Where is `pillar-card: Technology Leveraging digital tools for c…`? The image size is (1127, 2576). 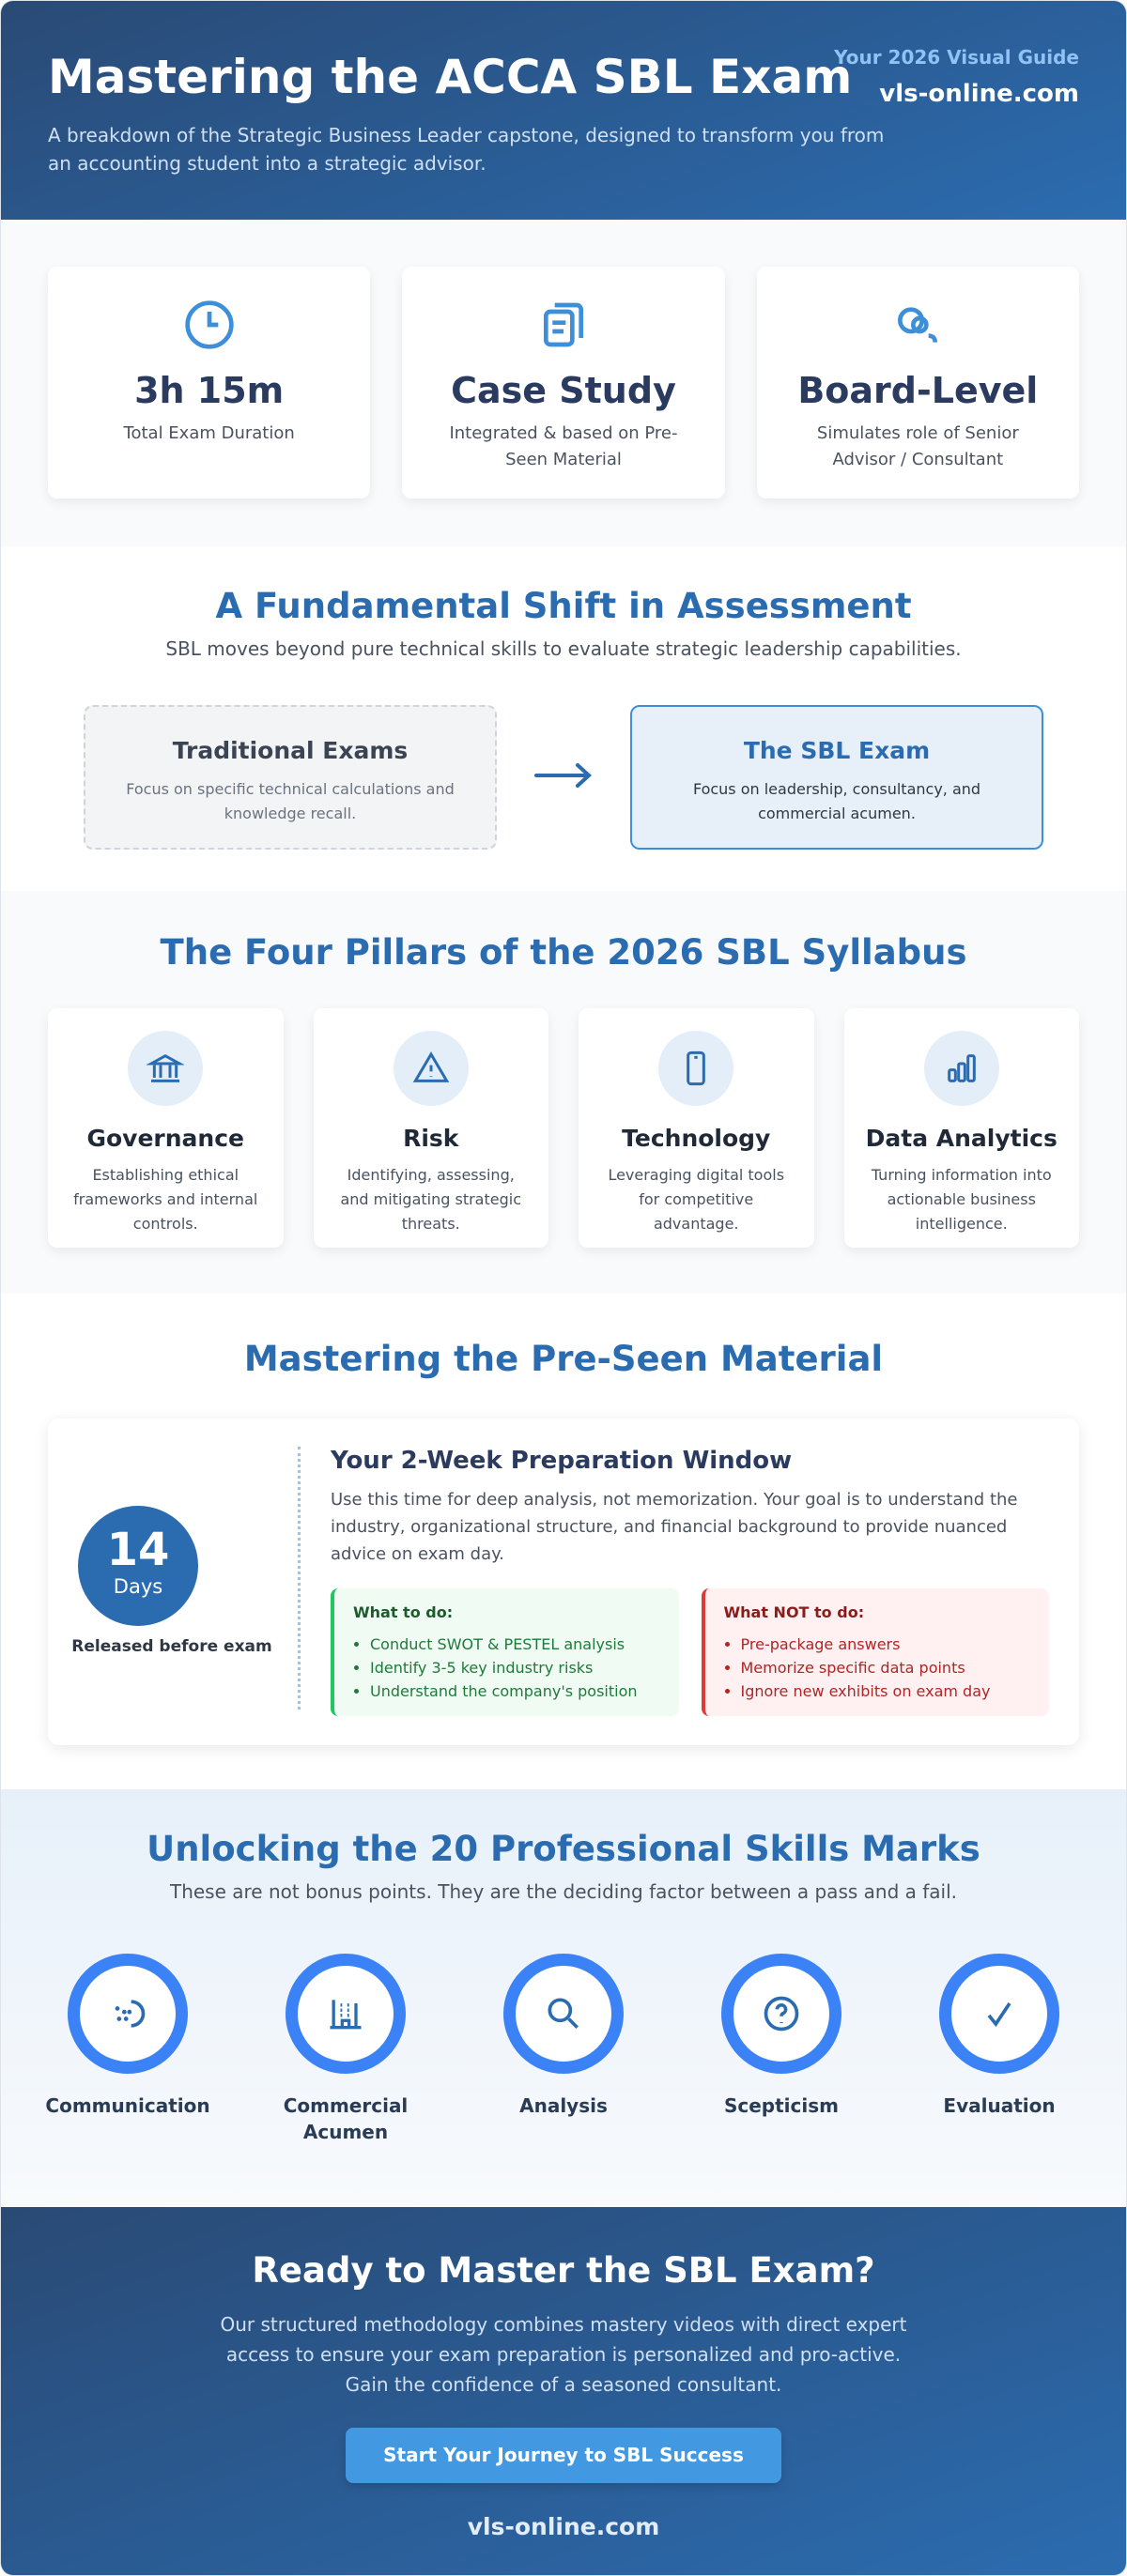 pillar-card: Technology Leveraging digital tools for c… is located at coordinates (697, 1128).